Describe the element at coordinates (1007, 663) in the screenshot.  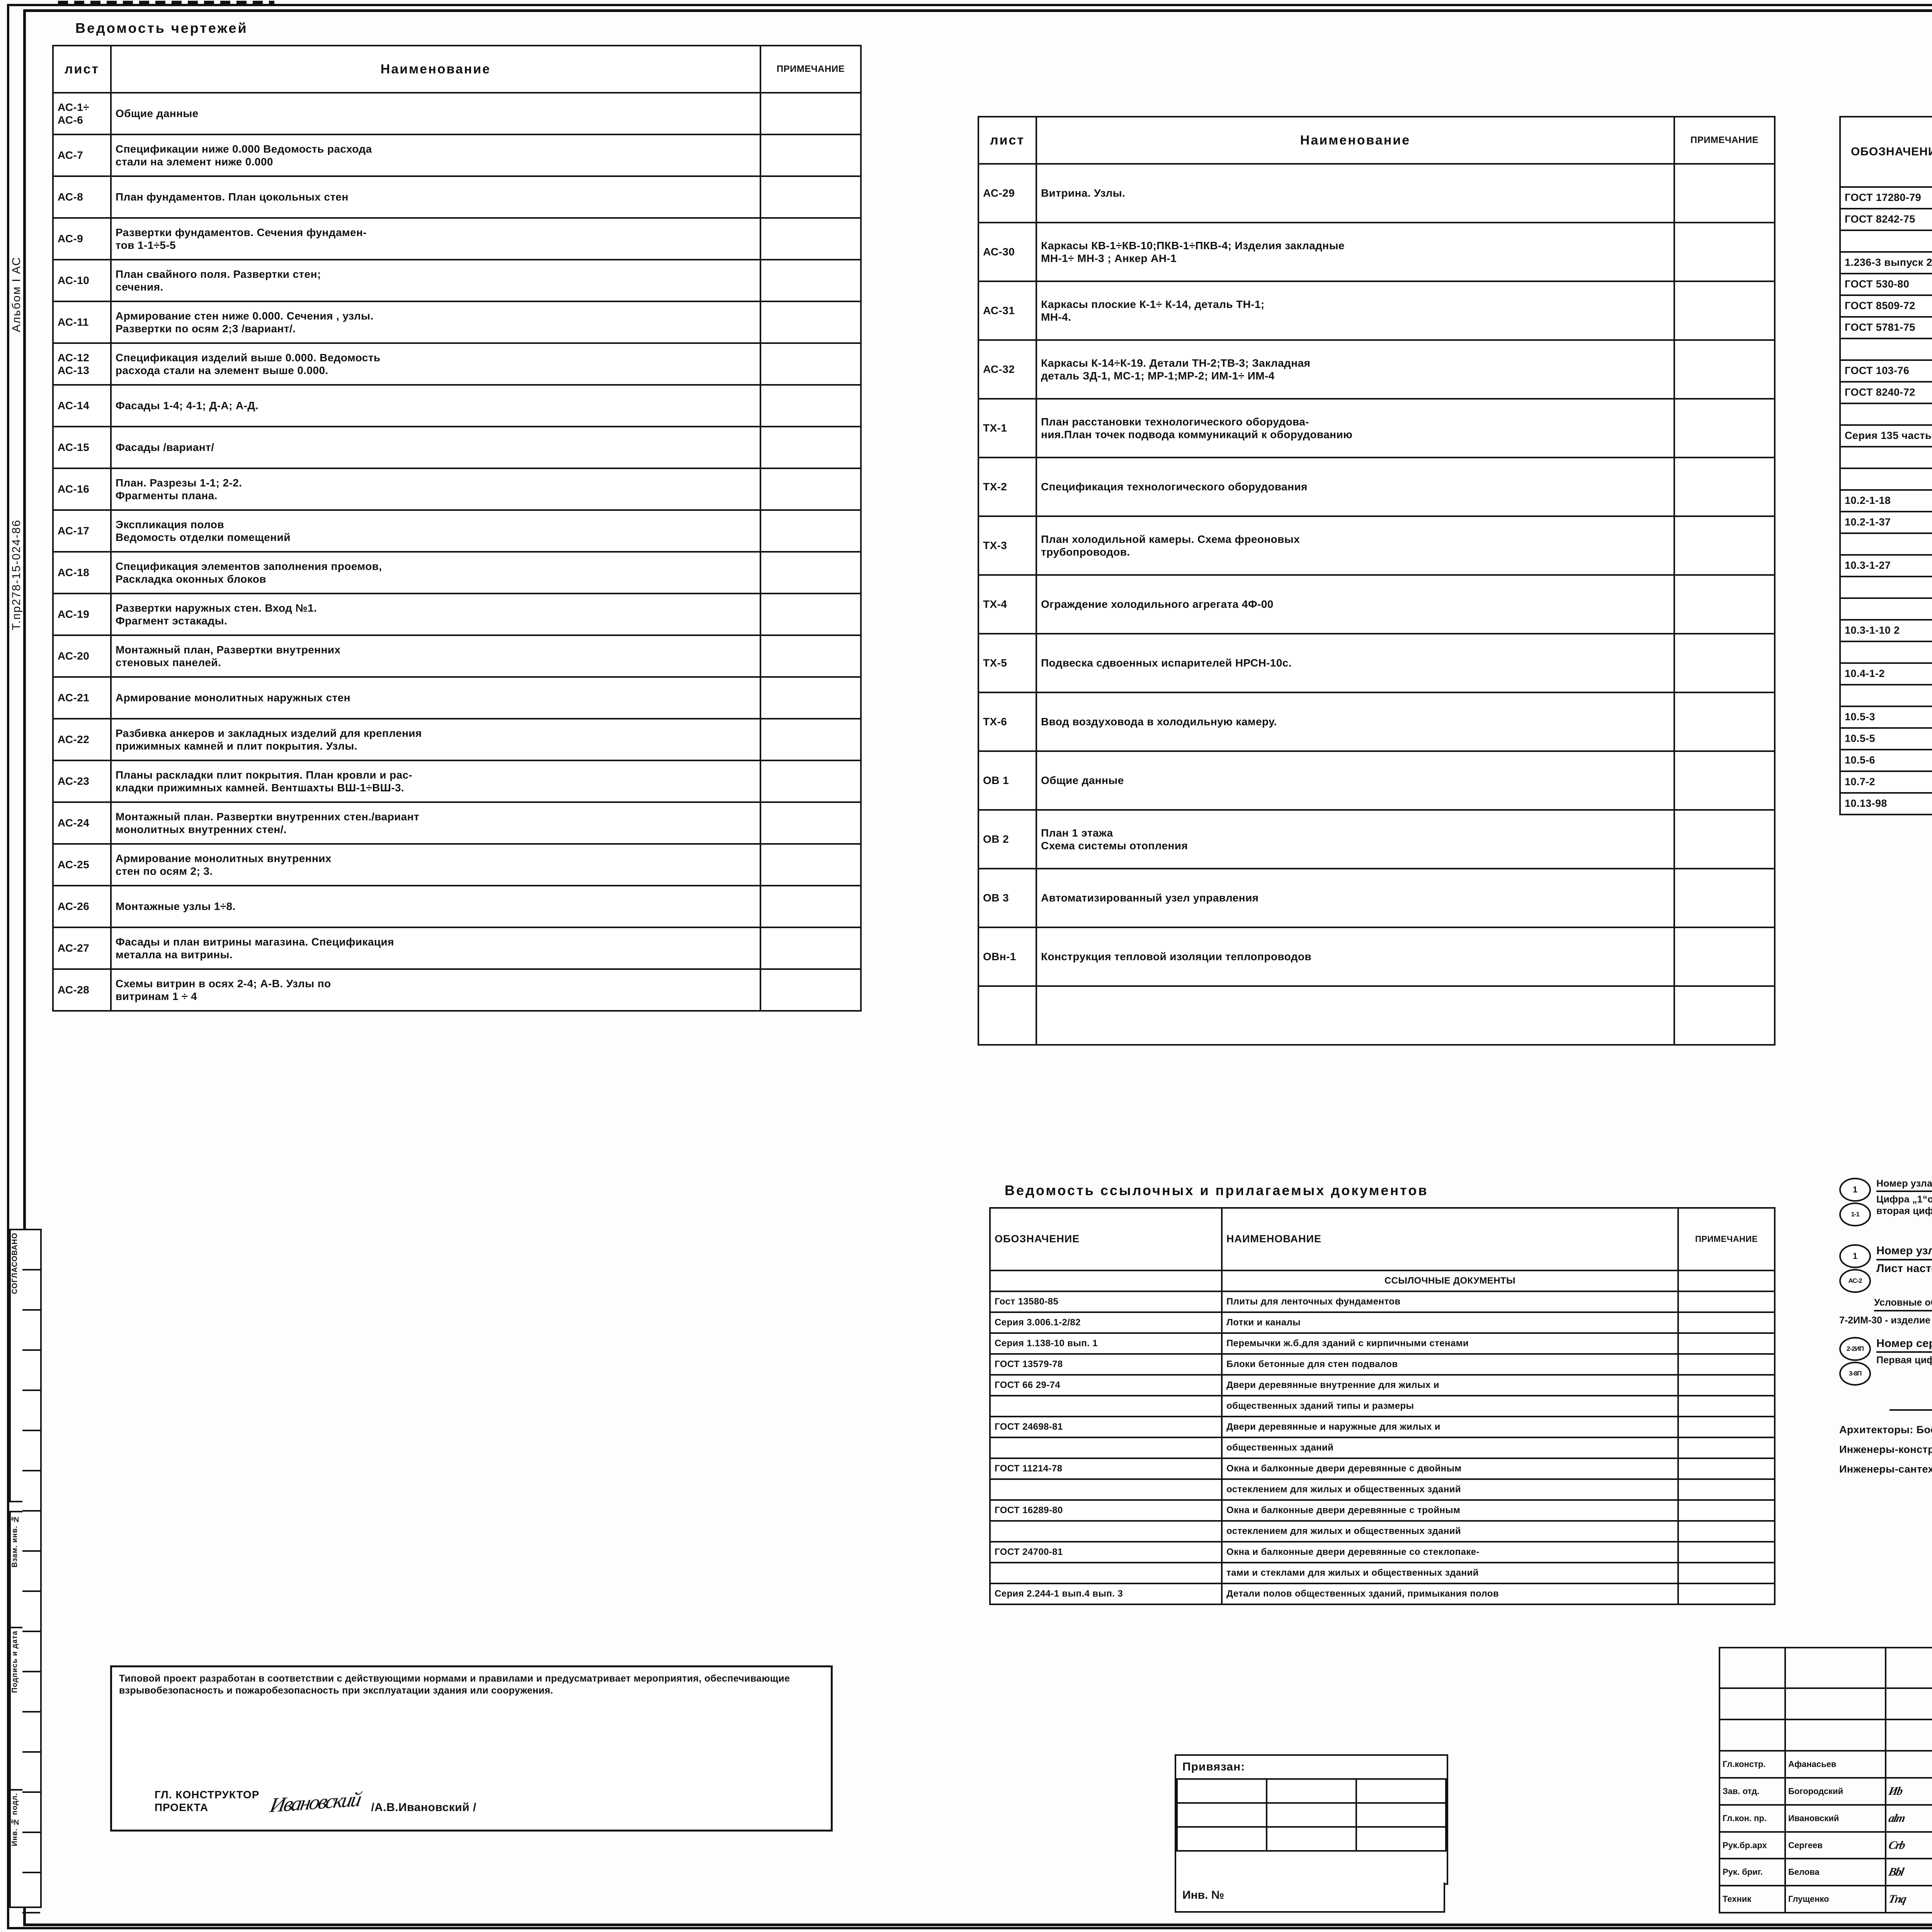
I see `cell-sheet: ТХ-5` at that location.